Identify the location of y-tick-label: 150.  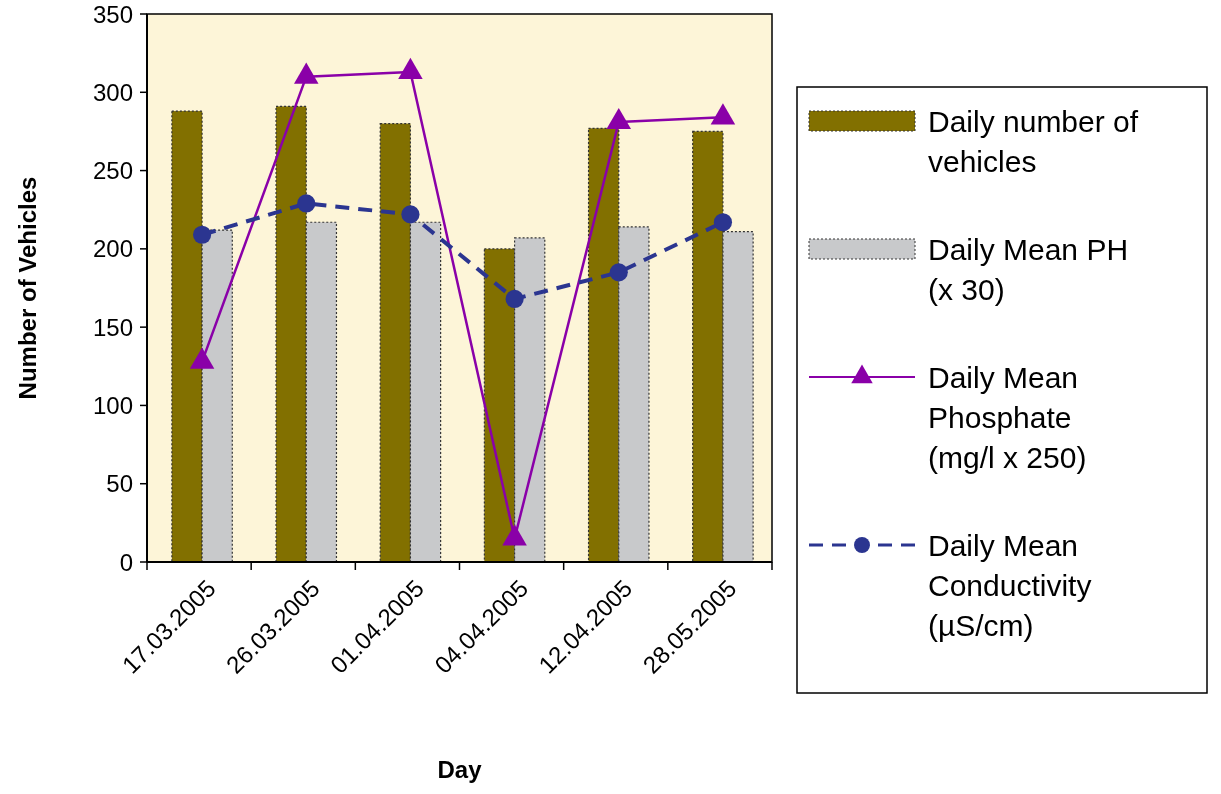
(112, 327).